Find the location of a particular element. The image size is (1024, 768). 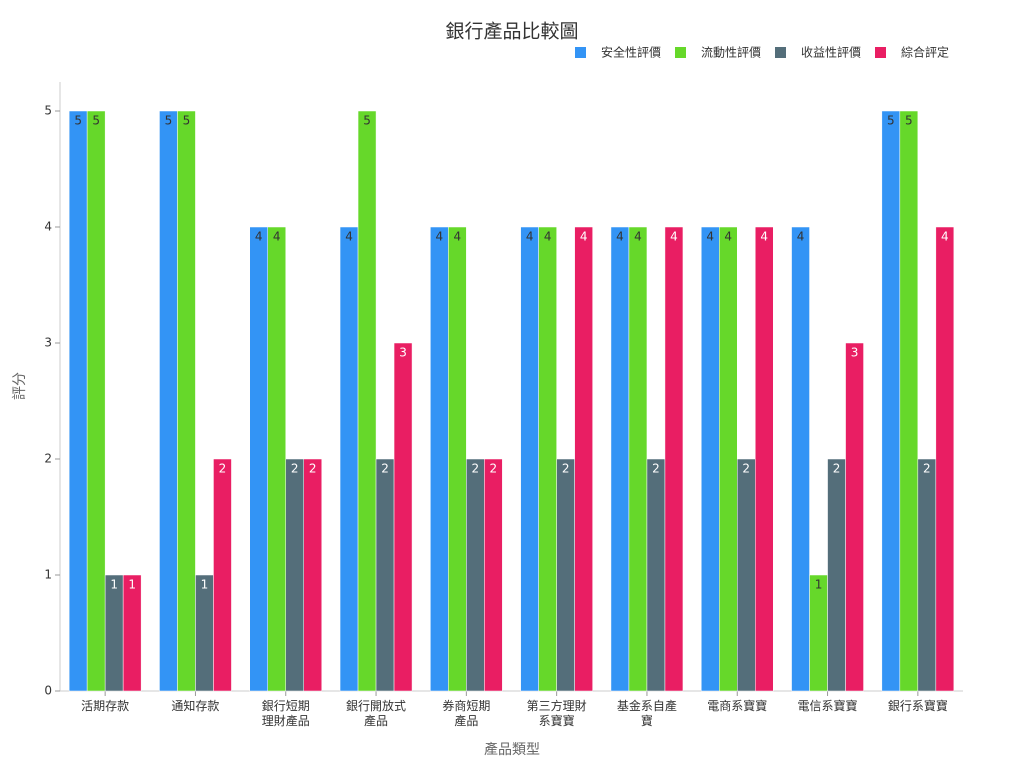

y-tick-label: 0 is located at coordinates (48, 691).